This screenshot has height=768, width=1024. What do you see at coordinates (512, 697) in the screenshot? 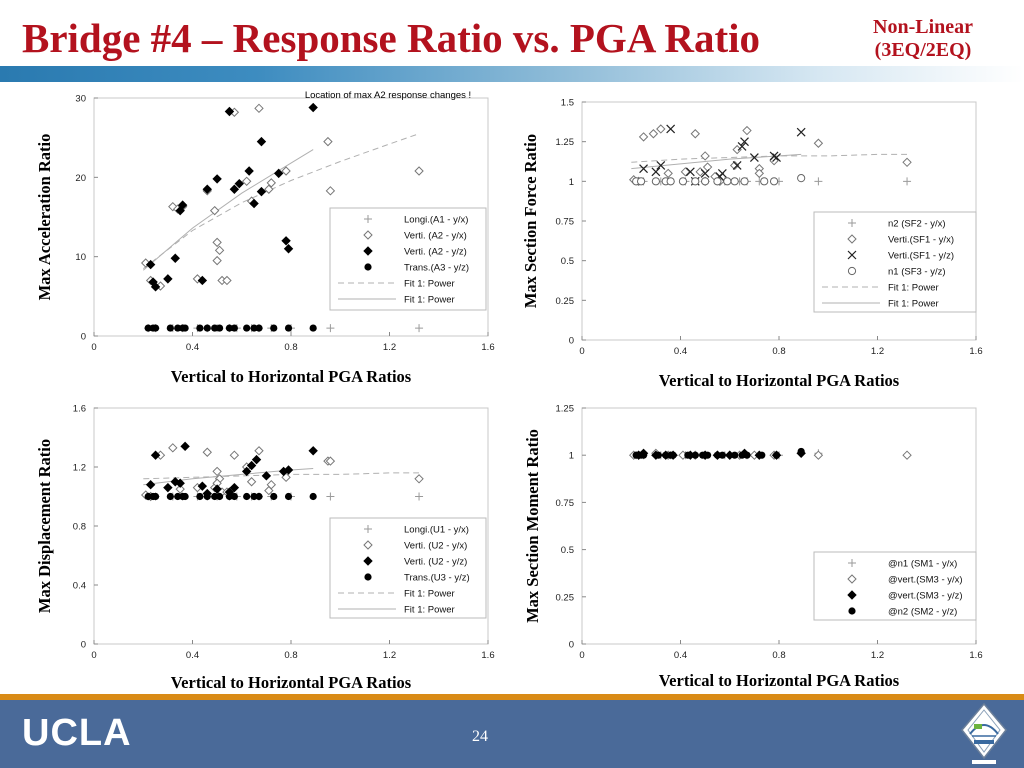
I see `footer-accent-line` at bounding box center [512, 697].